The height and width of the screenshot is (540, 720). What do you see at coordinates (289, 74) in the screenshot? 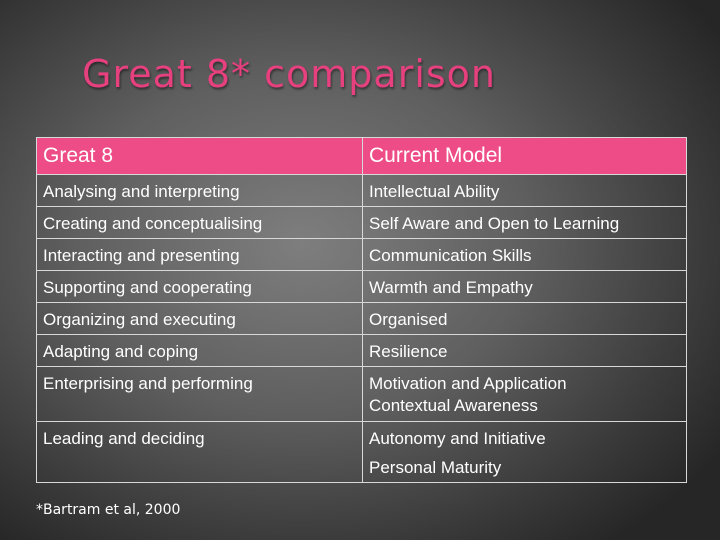
I see `slide-title: Great 8* comparison` at bounding box center [289, 74].